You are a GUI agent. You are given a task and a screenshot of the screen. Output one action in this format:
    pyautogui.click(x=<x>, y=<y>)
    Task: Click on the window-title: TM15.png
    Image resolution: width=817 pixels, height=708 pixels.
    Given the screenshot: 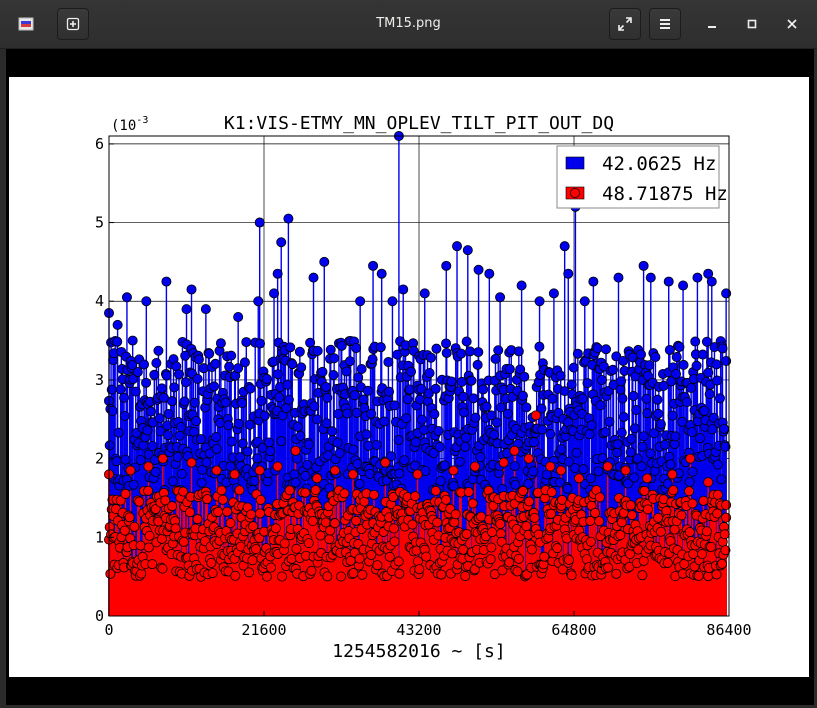 What is the action you would take?
    pyautogui.click(x=408, y=23)
    